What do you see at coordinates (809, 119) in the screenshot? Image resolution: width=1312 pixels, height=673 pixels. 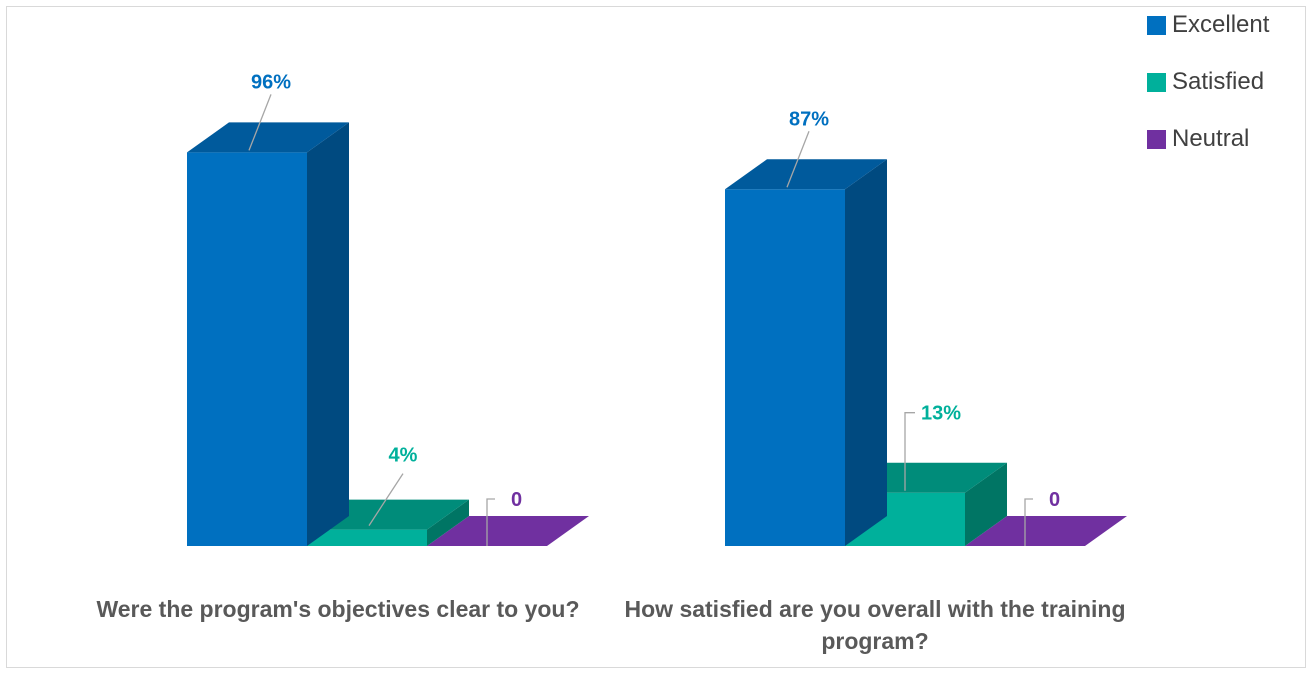 I see `data-label-excellent-1: 87%` at bounding box center [809, 119].